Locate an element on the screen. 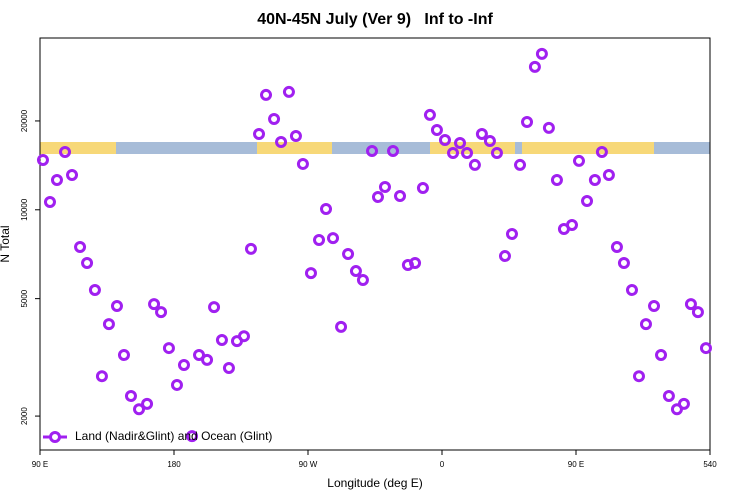 The image size is (750, 500). y-tick-label: 5000 is located at coordinates (24, 298).